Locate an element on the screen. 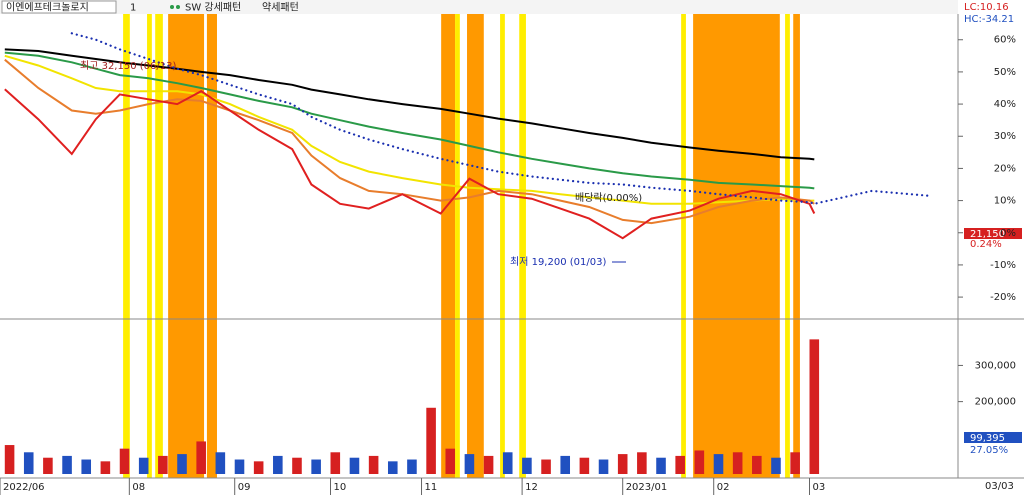  y-tick-label: -20% is located at coordinates (1003, 297).